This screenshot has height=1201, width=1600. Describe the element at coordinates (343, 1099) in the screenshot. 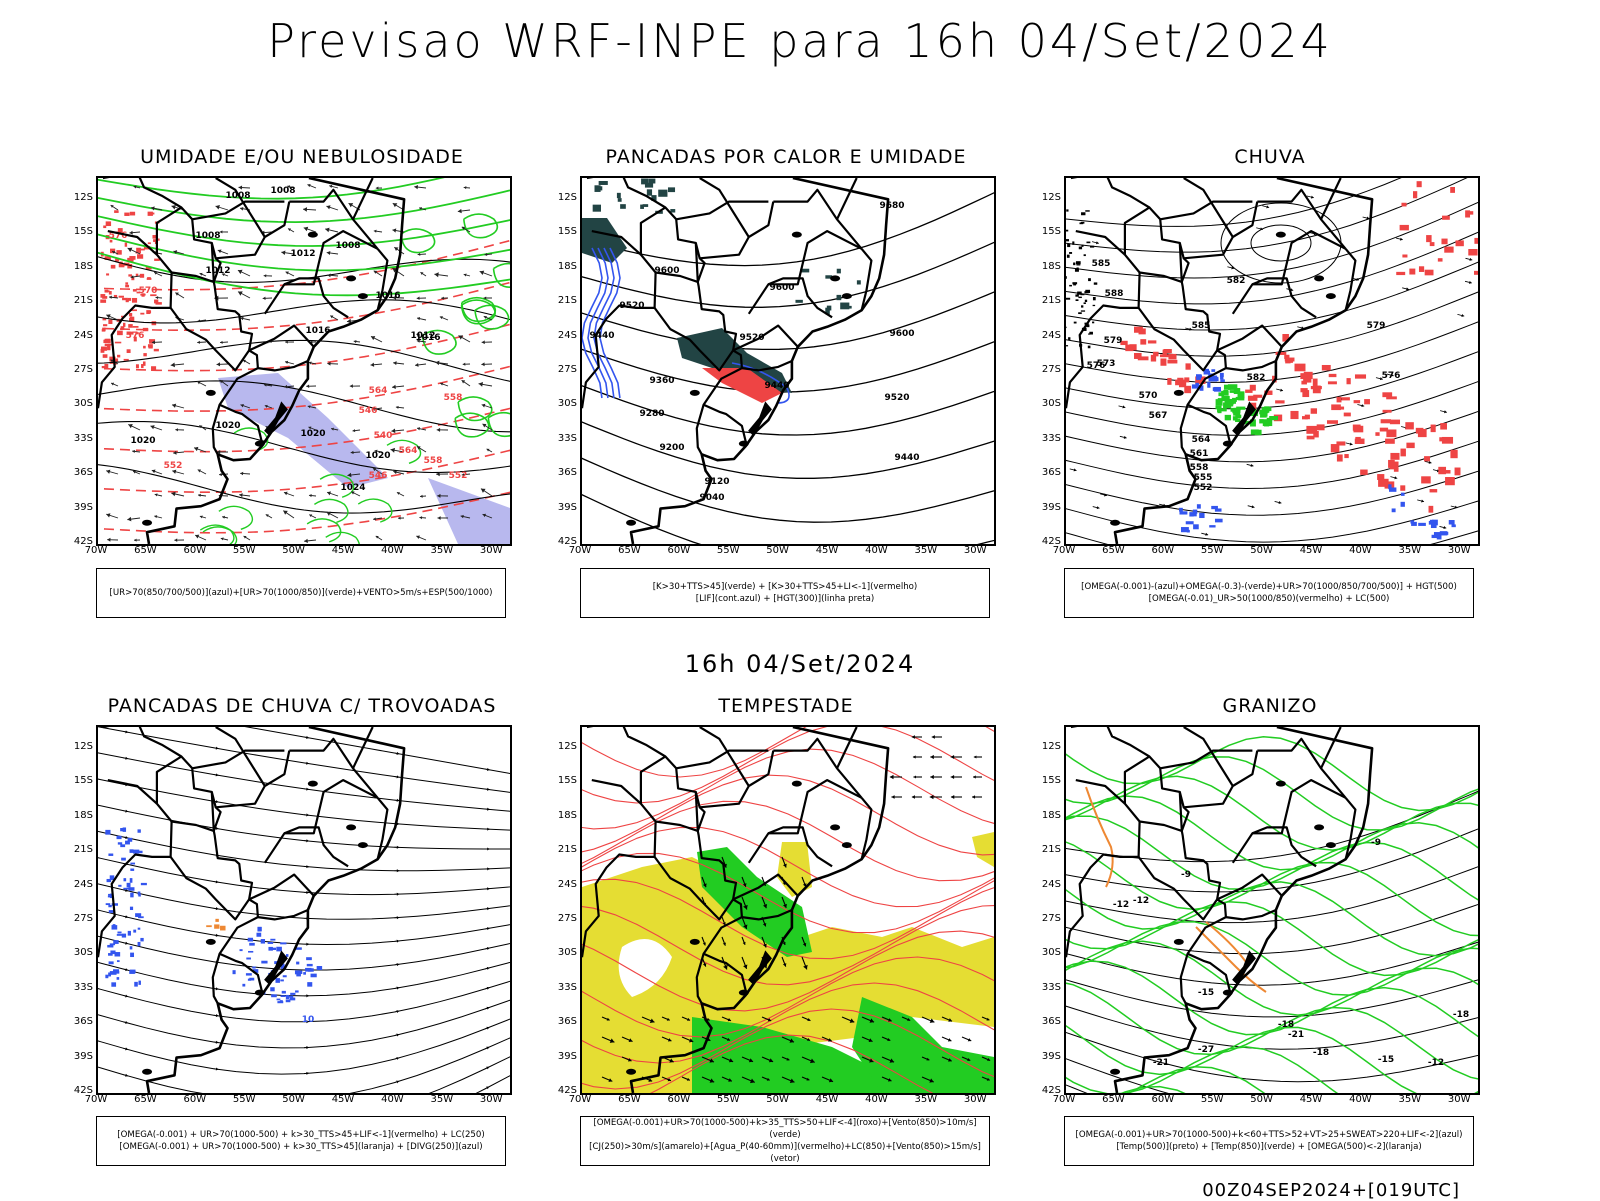

I see `lon-tick-label: 45W` at that location.